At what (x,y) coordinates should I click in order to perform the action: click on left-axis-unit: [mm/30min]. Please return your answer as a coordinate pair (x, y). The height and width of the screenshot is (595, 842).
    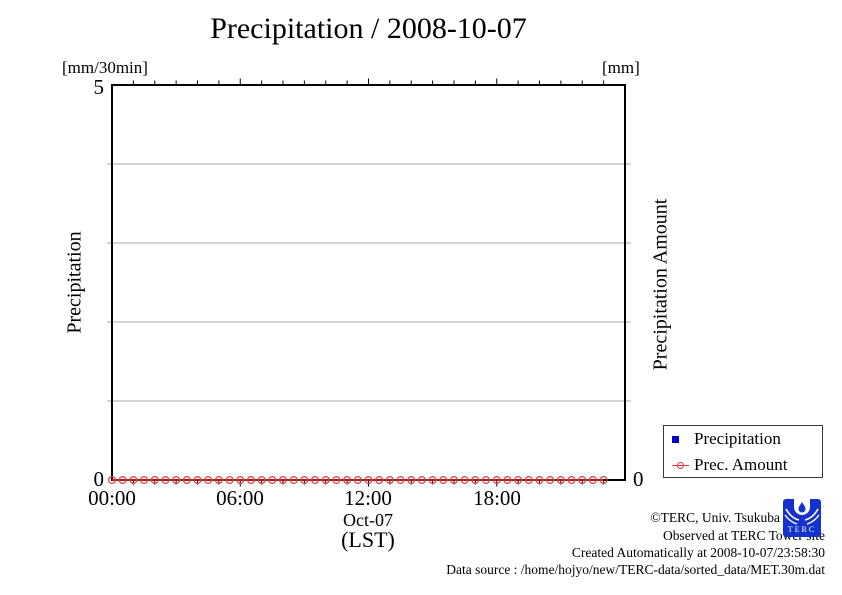
    Looking at the image, I should click on (105, 67).